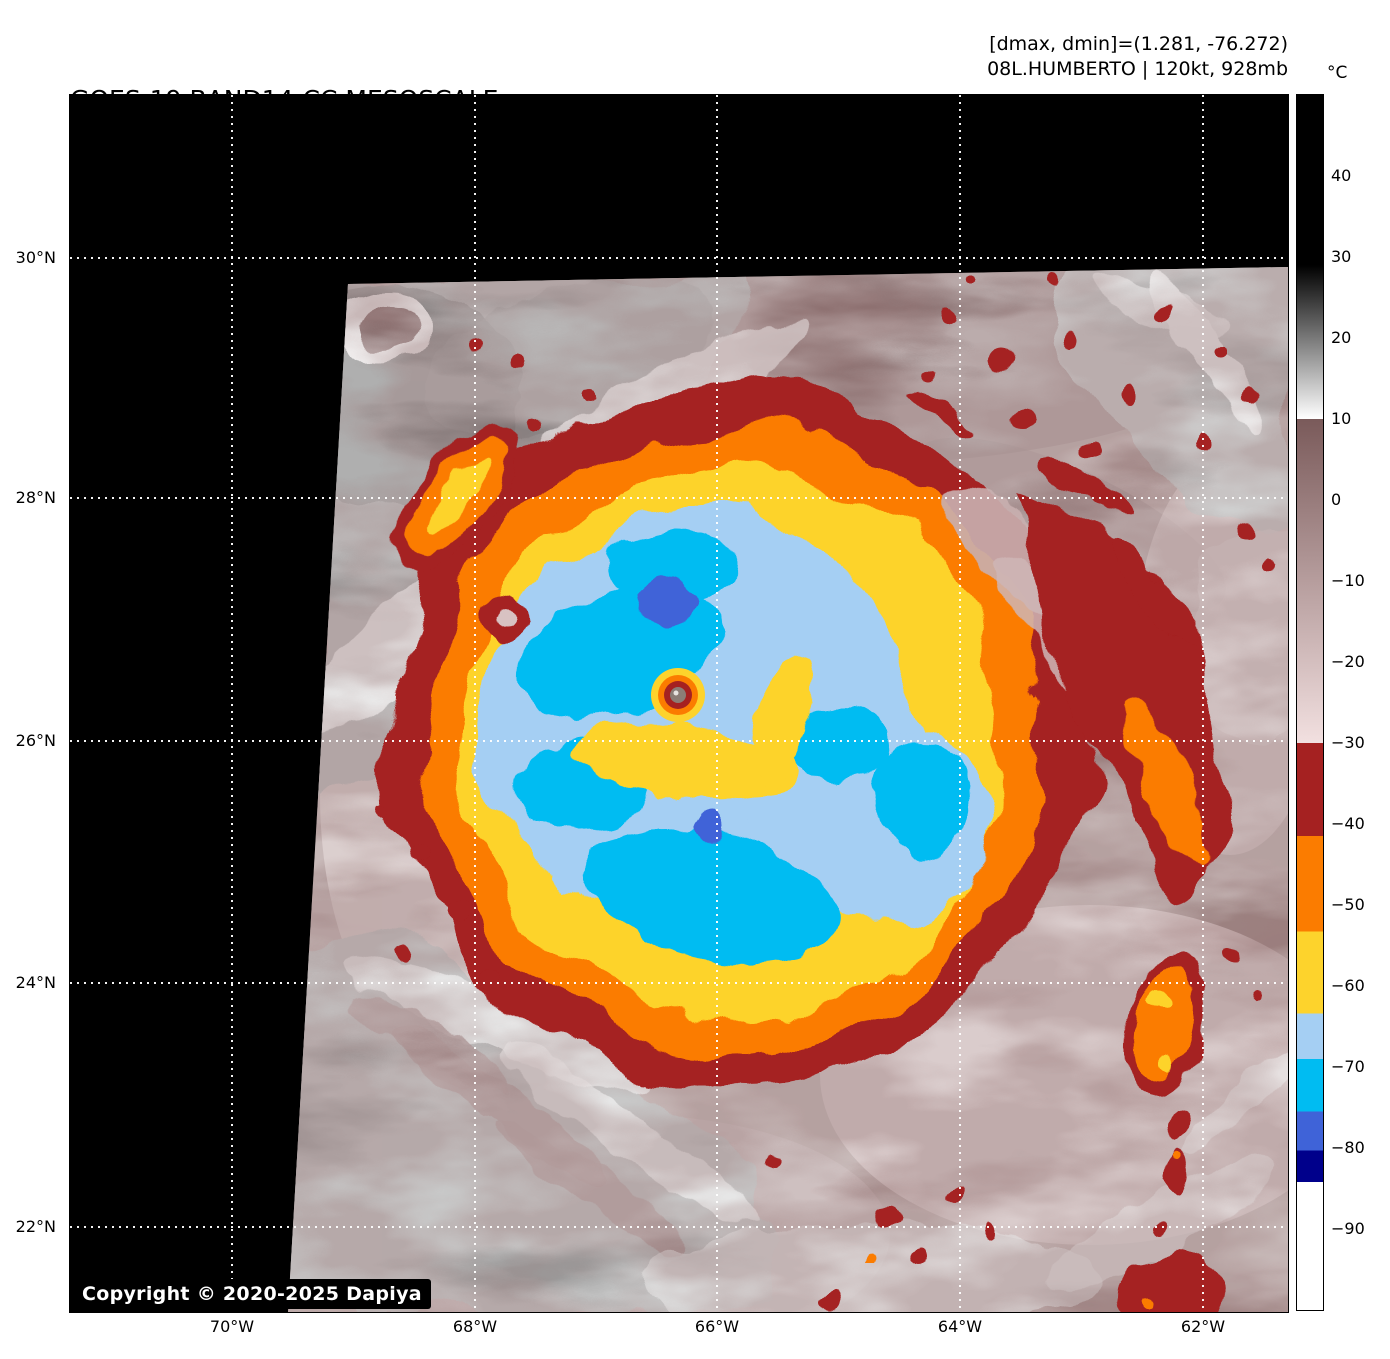 The image size is (1390, 1359). I want to click on colorbar-unit-label: °C, so click(1337, 73).